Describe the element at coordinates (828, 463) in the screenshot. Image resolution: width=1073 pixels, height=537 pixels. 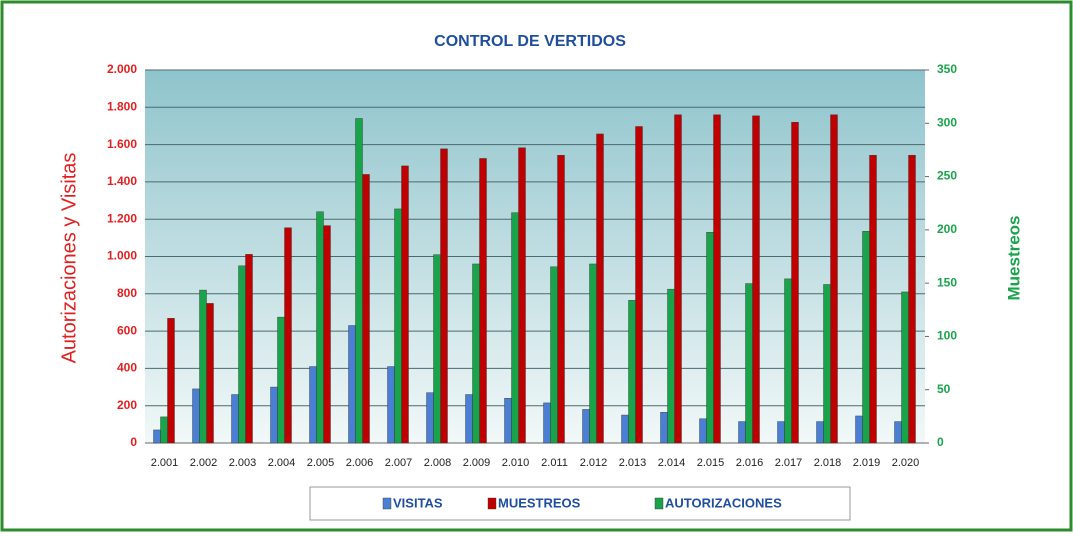
I see `x-tick-label: 2.018` at that location.